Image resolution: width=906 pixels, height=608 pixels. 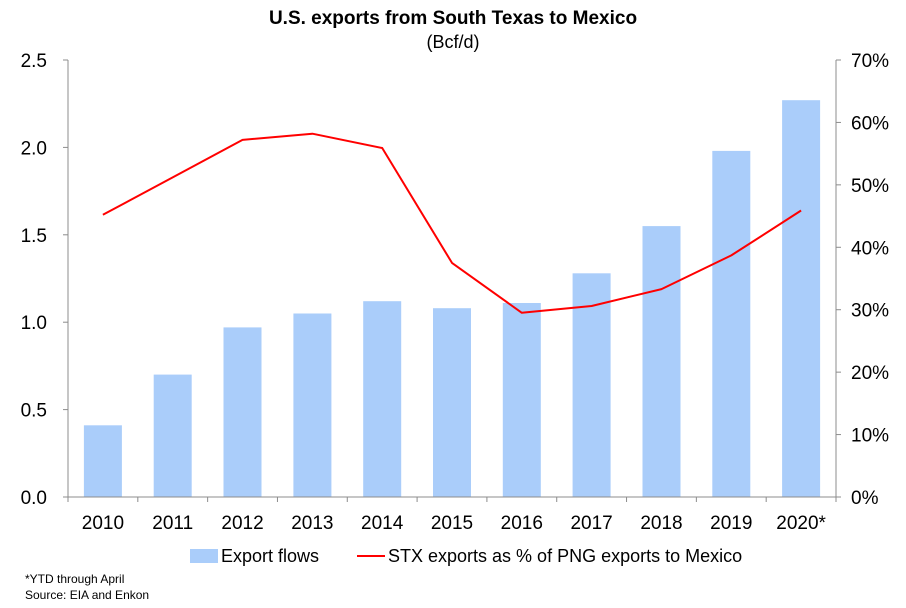 I want to click on footnote-source: Source: EIA and Enkon, so click(x=87, y=595).